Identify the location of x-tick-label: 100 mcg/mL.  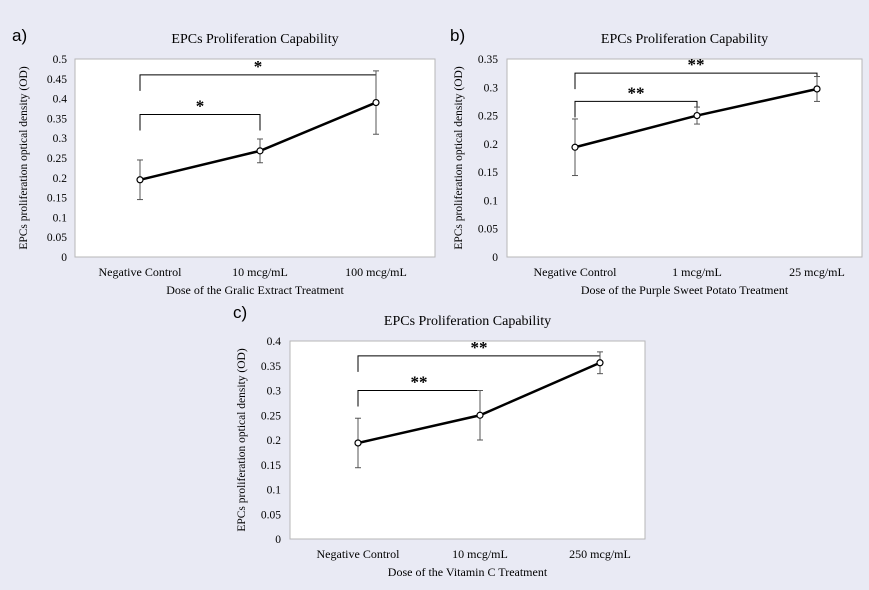
(376, 272).